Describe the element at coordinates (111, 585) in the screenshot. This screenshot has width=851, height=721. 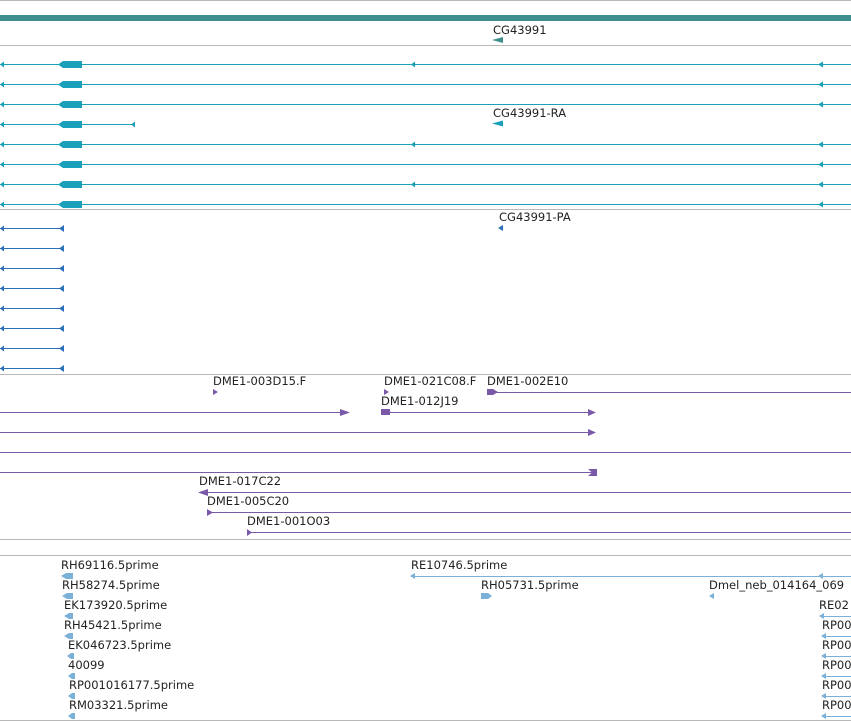
I see `est-label: RH58274.5prime` at that location.